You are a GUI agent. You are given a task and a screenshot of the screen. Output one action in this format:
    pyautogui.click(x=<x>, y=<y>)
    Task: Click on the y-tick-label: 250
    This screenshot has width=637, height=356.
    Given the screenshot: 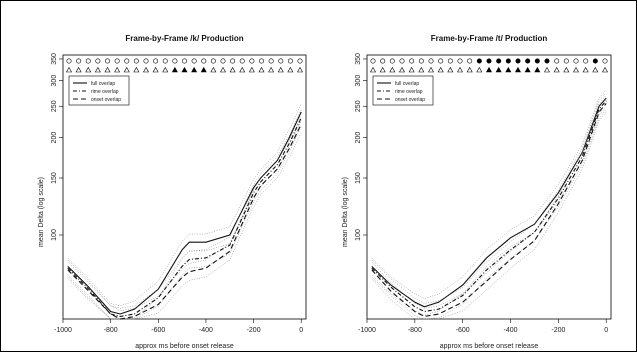 What is the action you would take?
    pyautogui.click(x=54, y=106)
    